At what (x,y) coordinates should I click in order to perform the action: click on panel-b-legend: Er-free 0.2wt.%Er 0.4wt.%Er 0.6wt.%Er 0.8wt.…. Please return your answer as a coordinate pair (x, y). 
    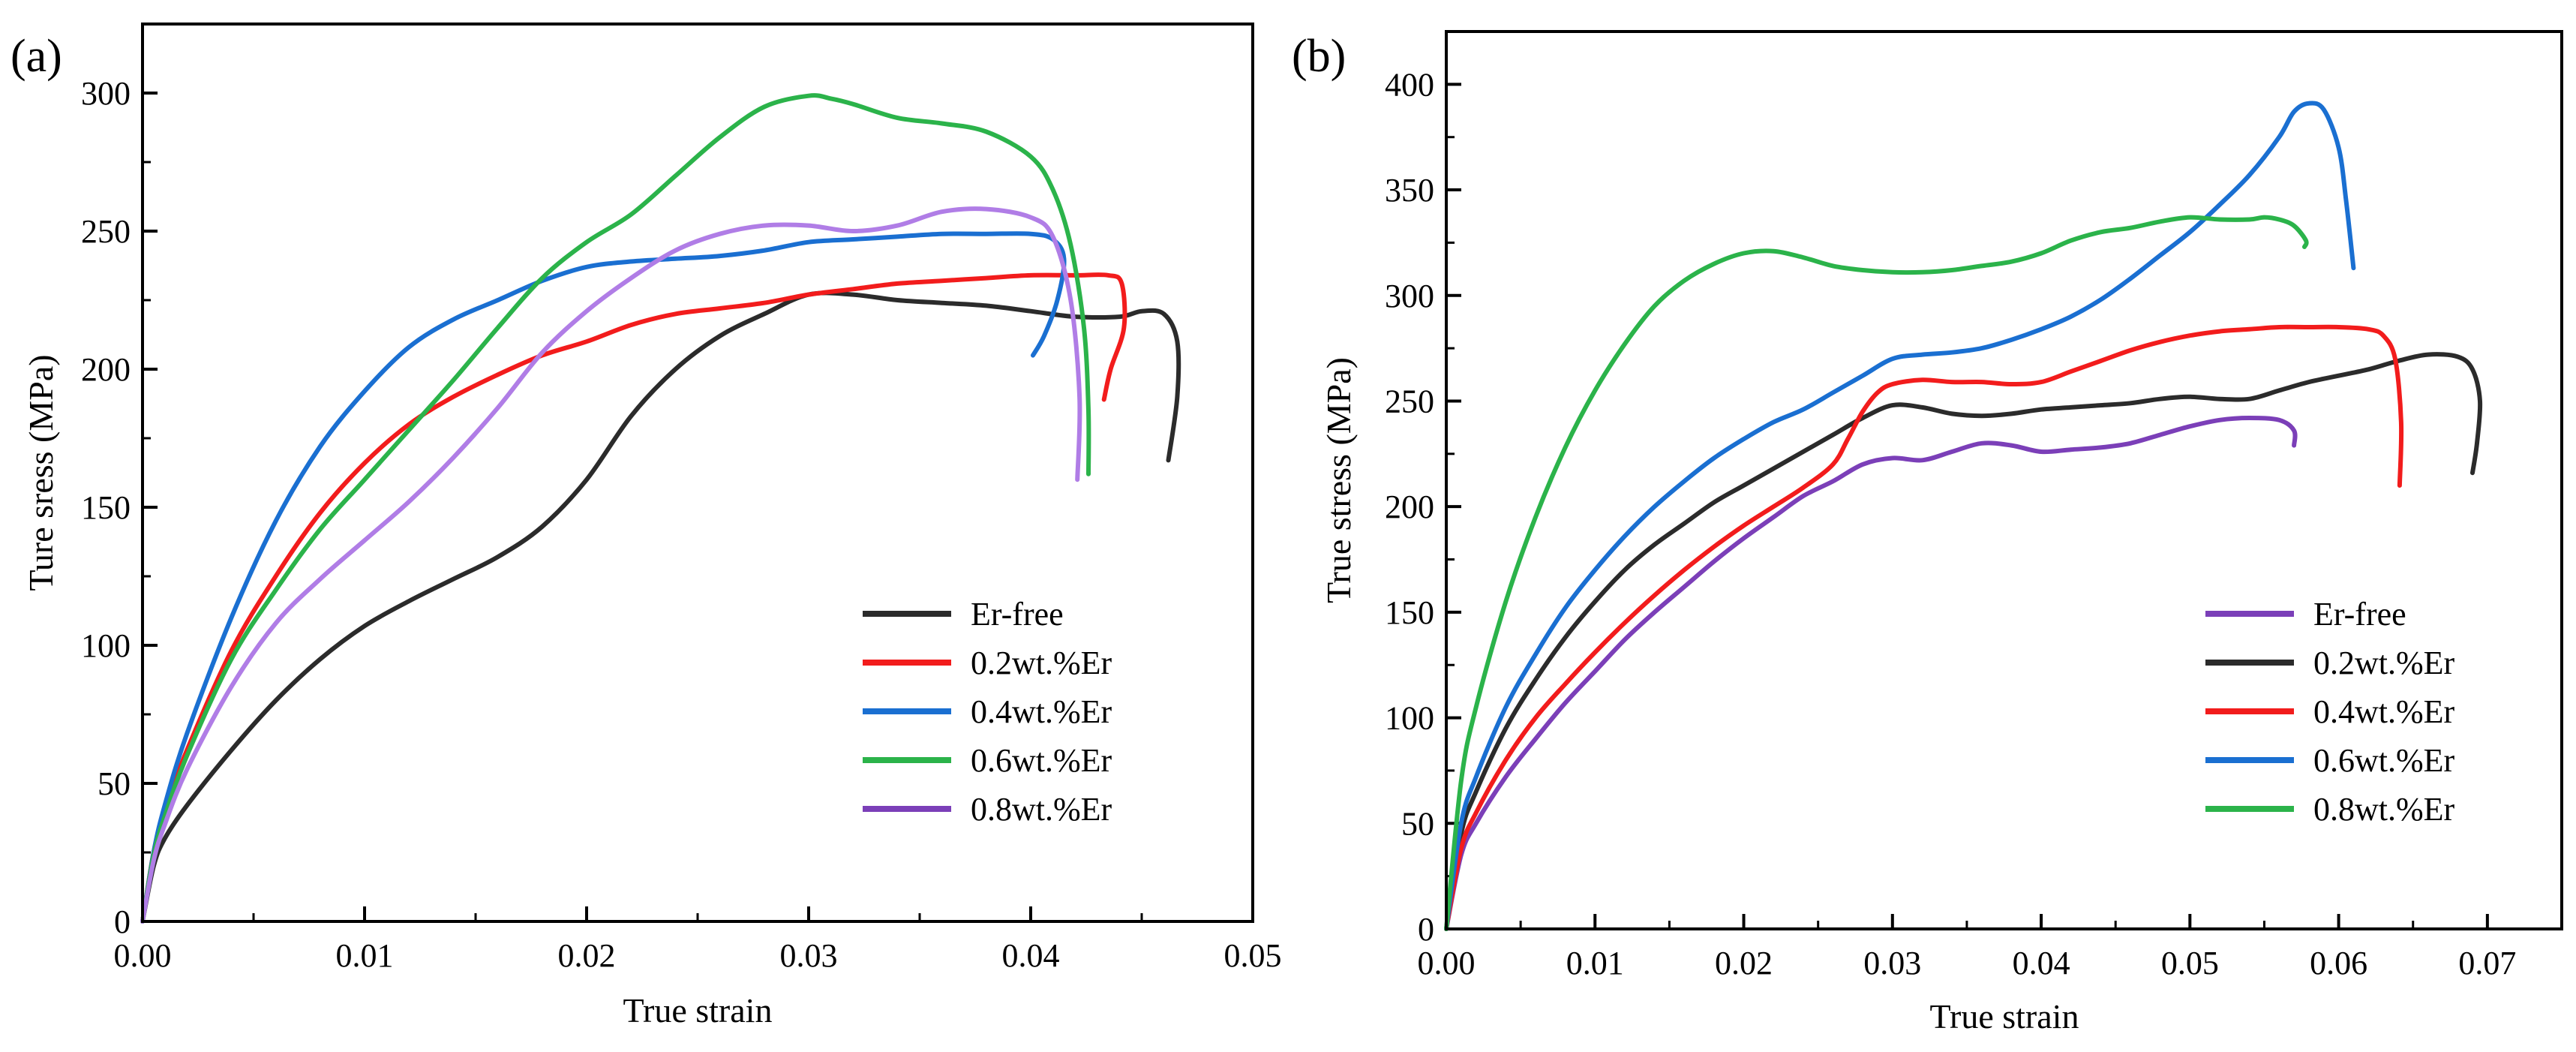
    Looking at the image, I should click on (2330, 712).